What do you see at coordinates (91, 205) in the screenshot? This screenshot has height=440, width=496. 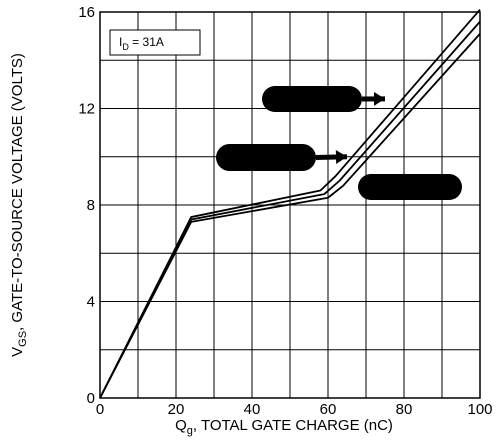 I see `y-tick-label: 8` at bounding box center [91, 205].